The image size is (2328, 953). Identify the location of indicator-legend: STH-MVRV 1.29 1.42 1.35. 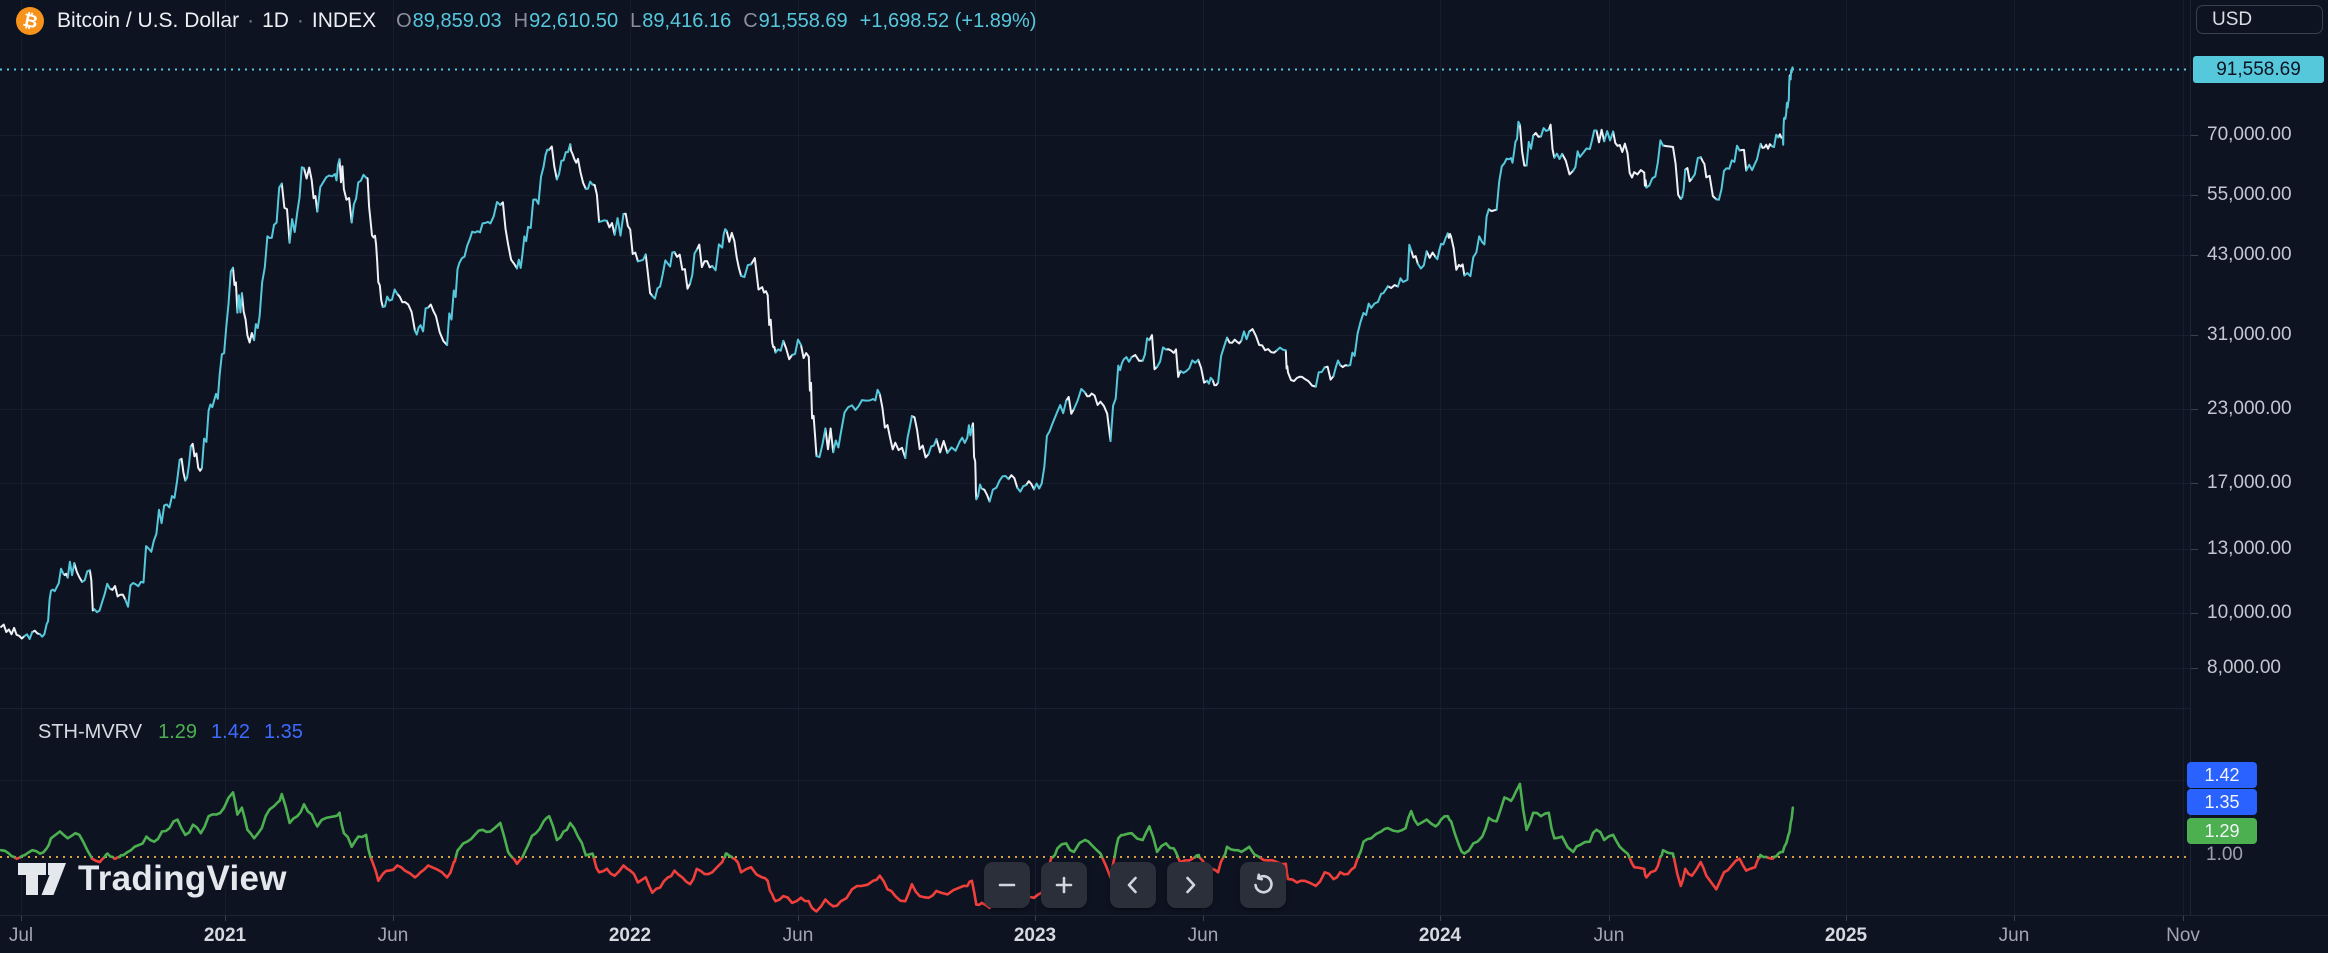
(177, 732).